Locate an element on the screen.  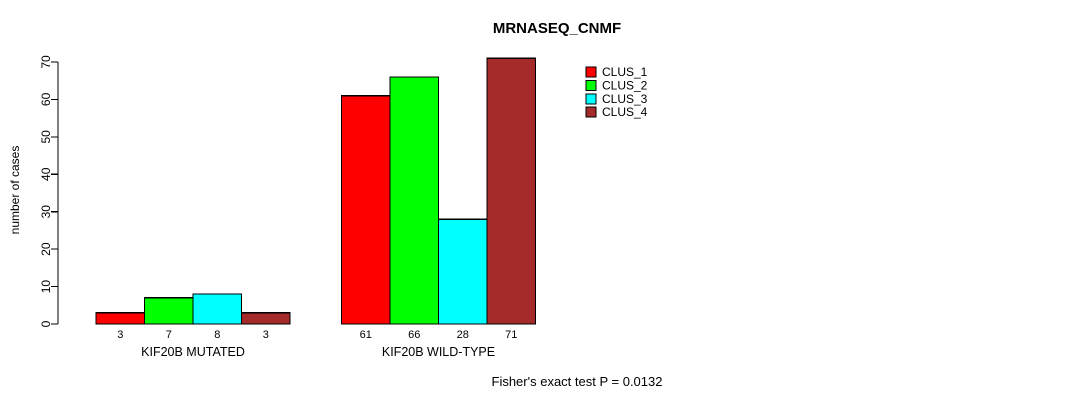
bar-clus_4-group1 is located at coordinates (265, 318).